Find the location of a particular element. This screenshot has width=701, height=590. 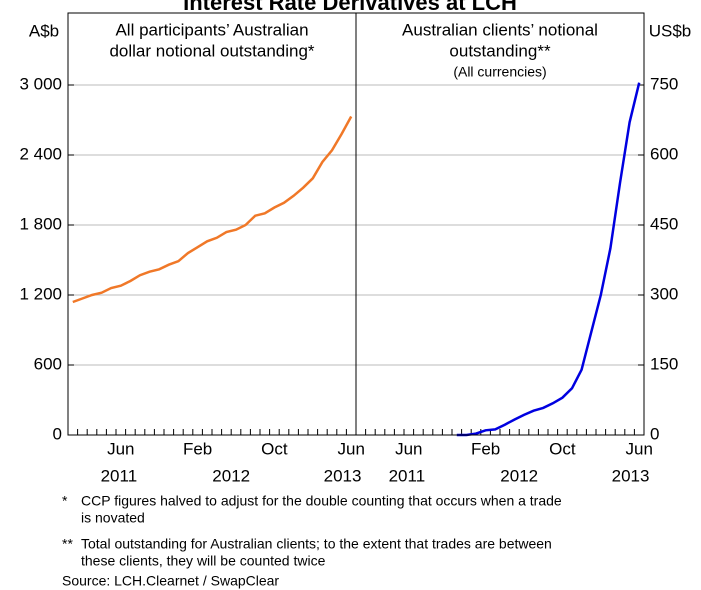

data-line is located at coordinates (212, 209).